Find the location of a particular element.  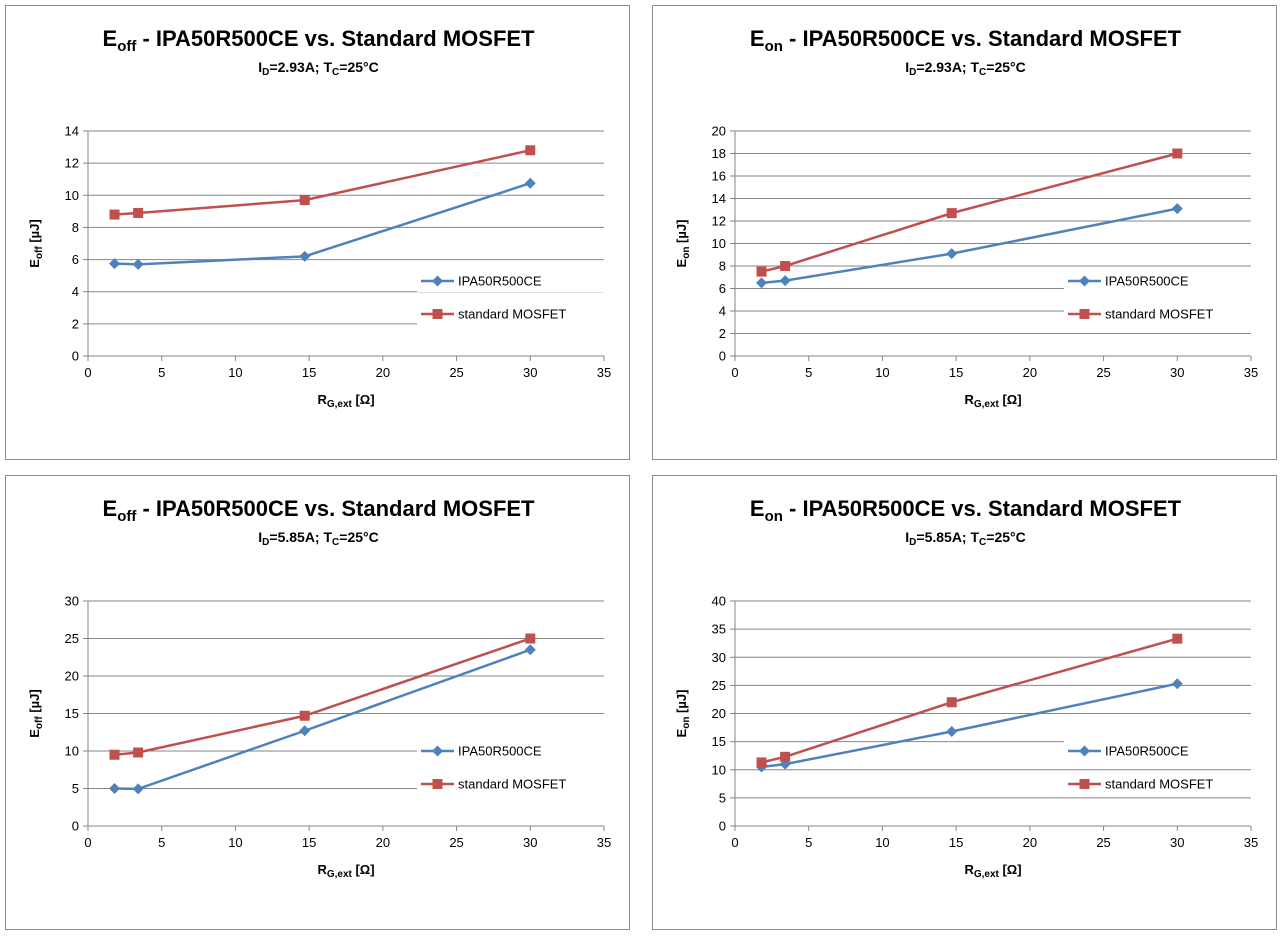

y-tick-label: 20 is located at coordinates (719, 713).